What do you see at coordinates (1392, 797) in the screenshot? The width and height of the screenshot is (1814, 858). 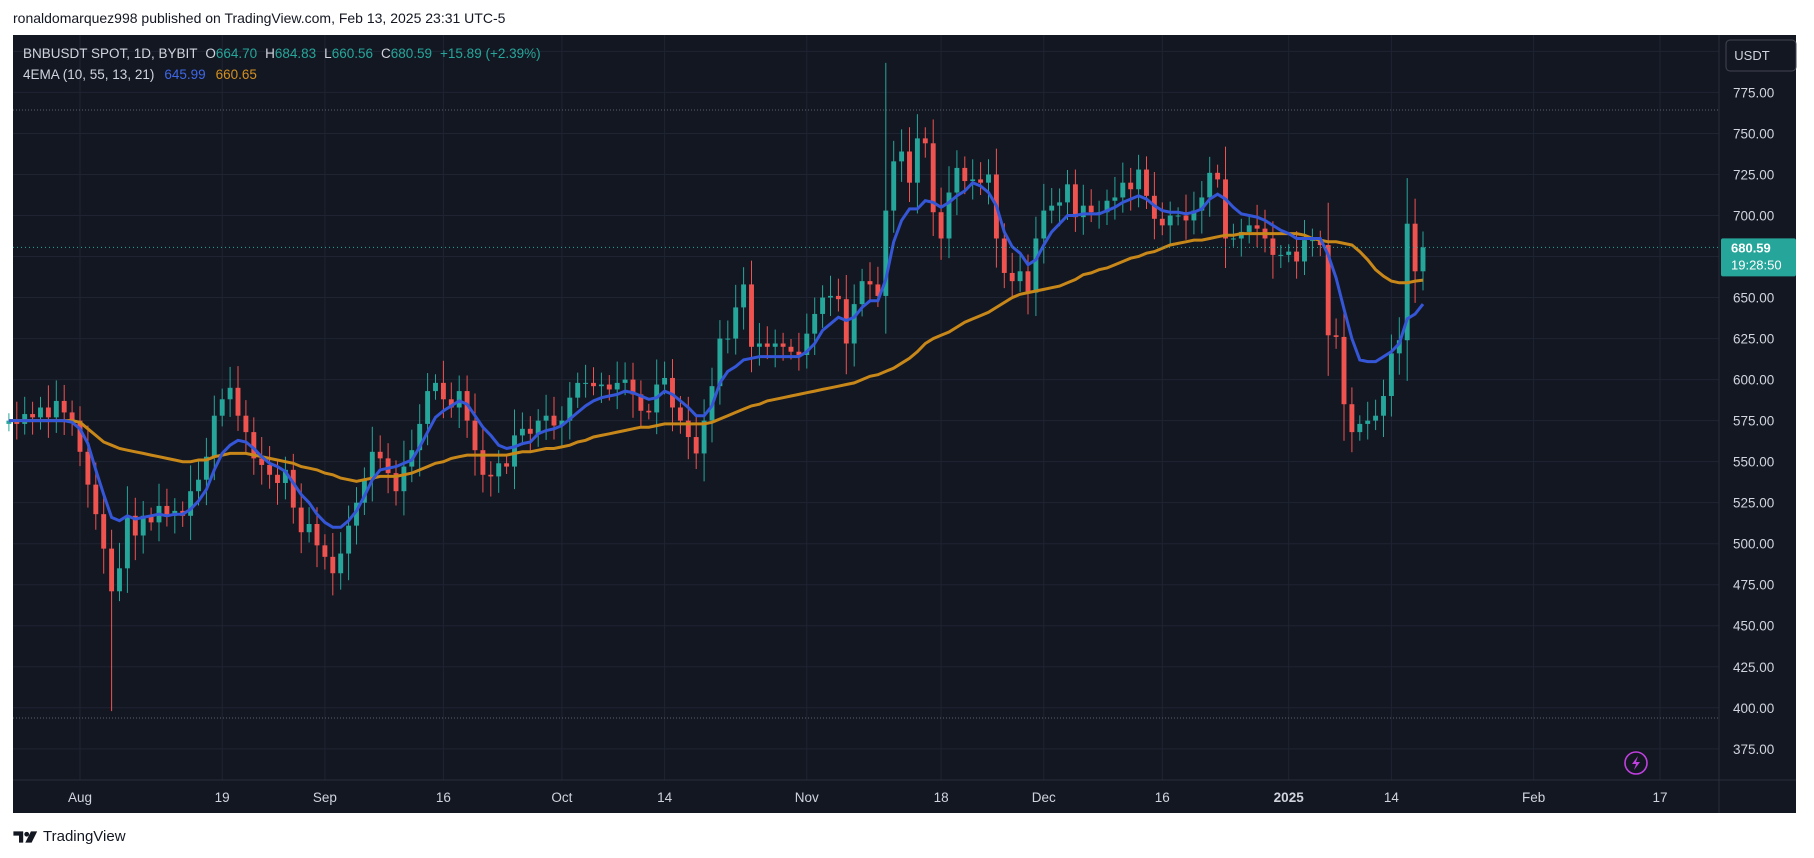 I see `time-tick-label: 14` at bounding box center [1392, 797].